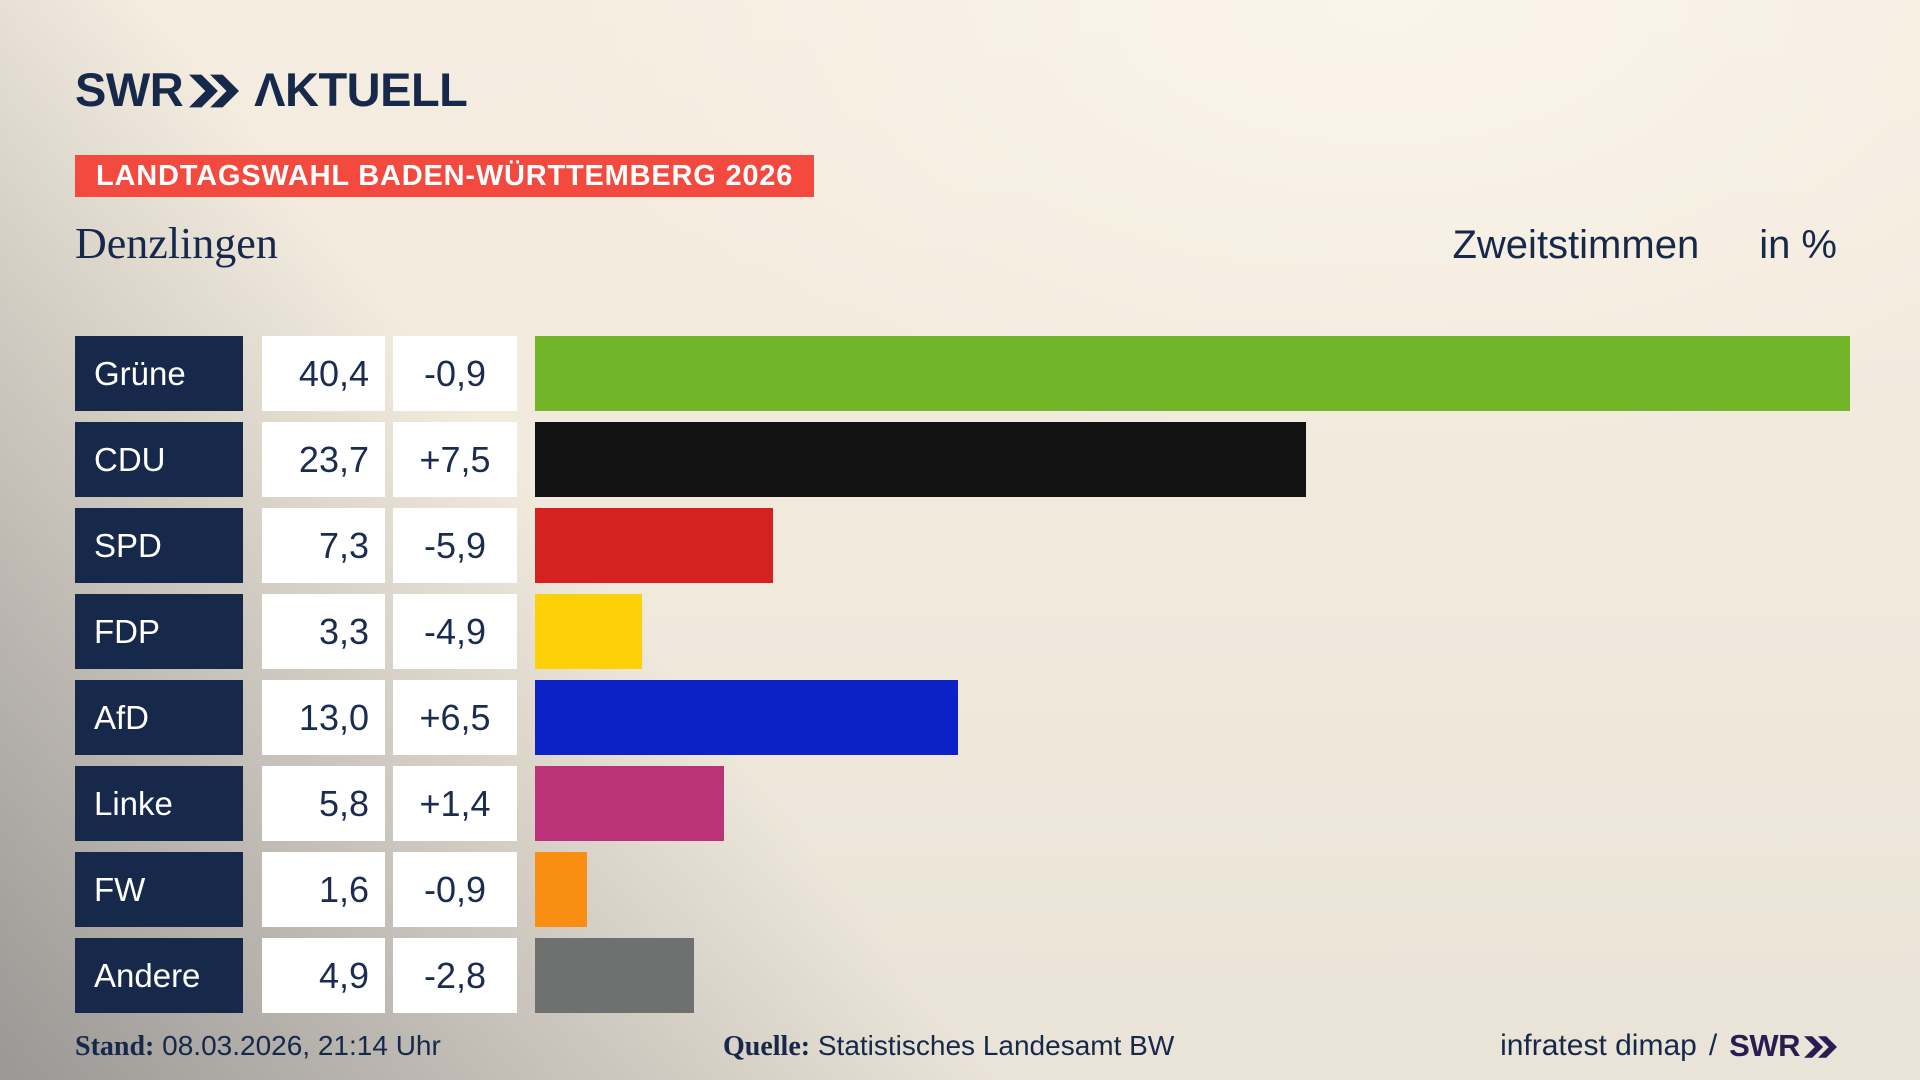 The image size is (1920, 1080). I want to click on source-text: Quelle: Statistisches Landesamt BW, so click(948, 1046).